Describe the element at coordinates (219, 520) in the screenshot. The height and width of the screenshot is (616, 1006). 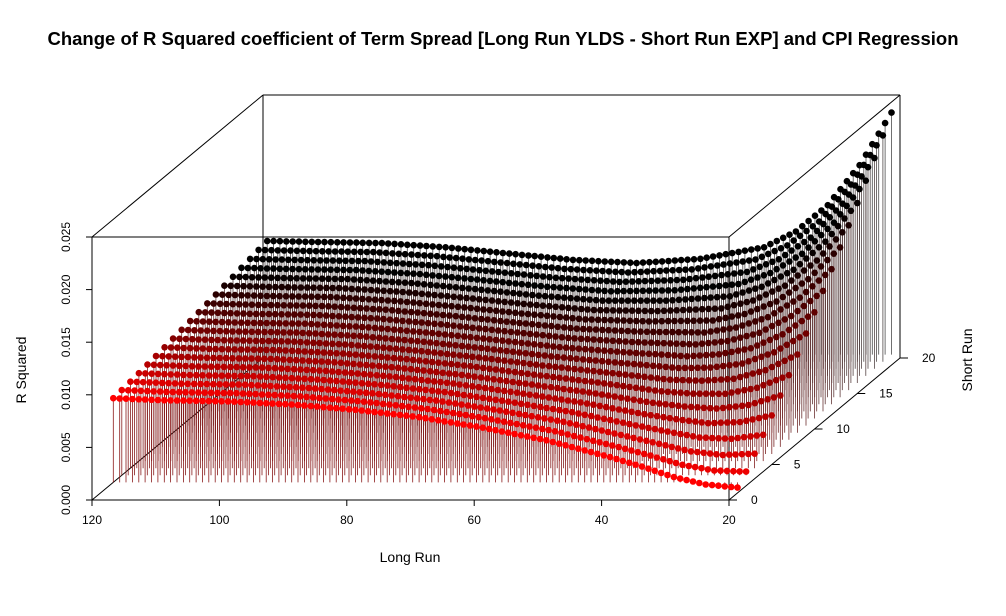
I see `x-tick-label: 100` at that location.